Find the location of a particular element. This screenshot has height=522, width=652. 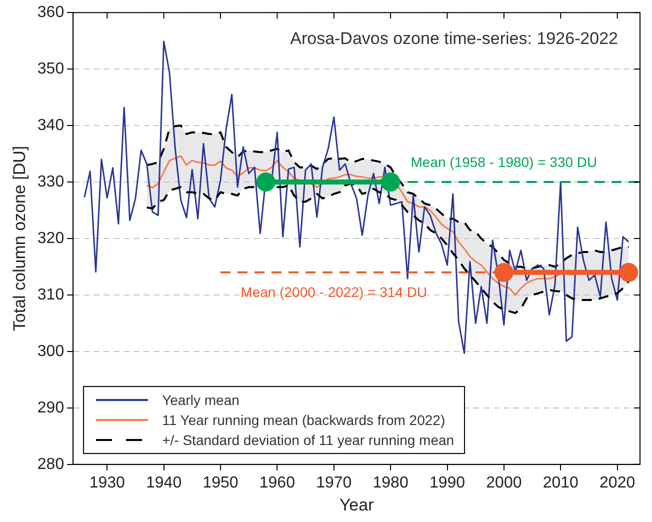

x-tick-label: 1940 is located at coordinates (164, 483).